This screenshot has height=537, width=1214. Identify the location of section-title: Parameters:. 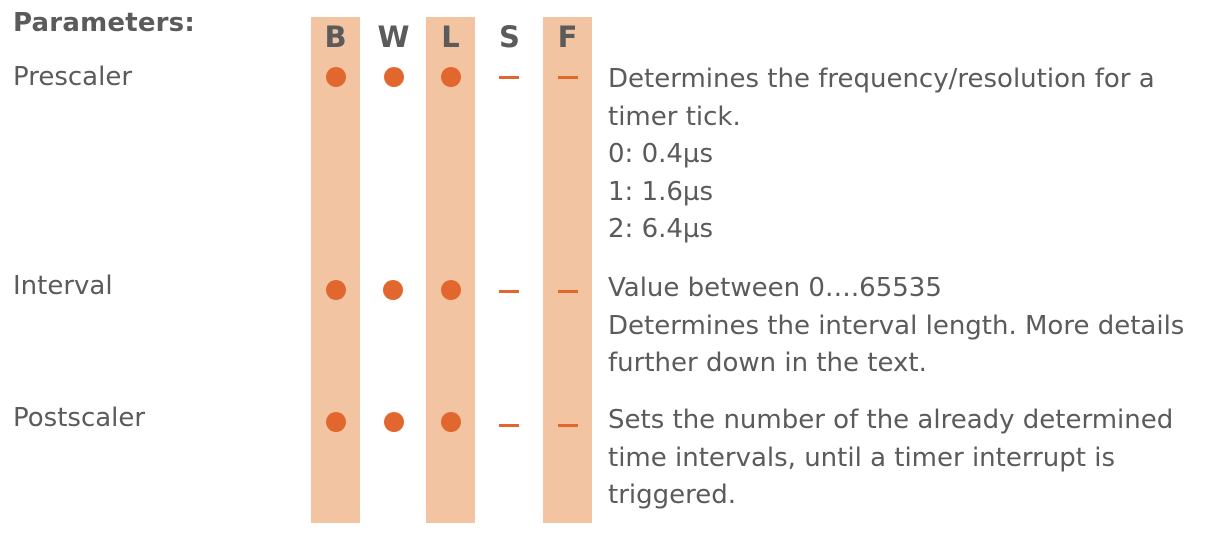
(104, 23).